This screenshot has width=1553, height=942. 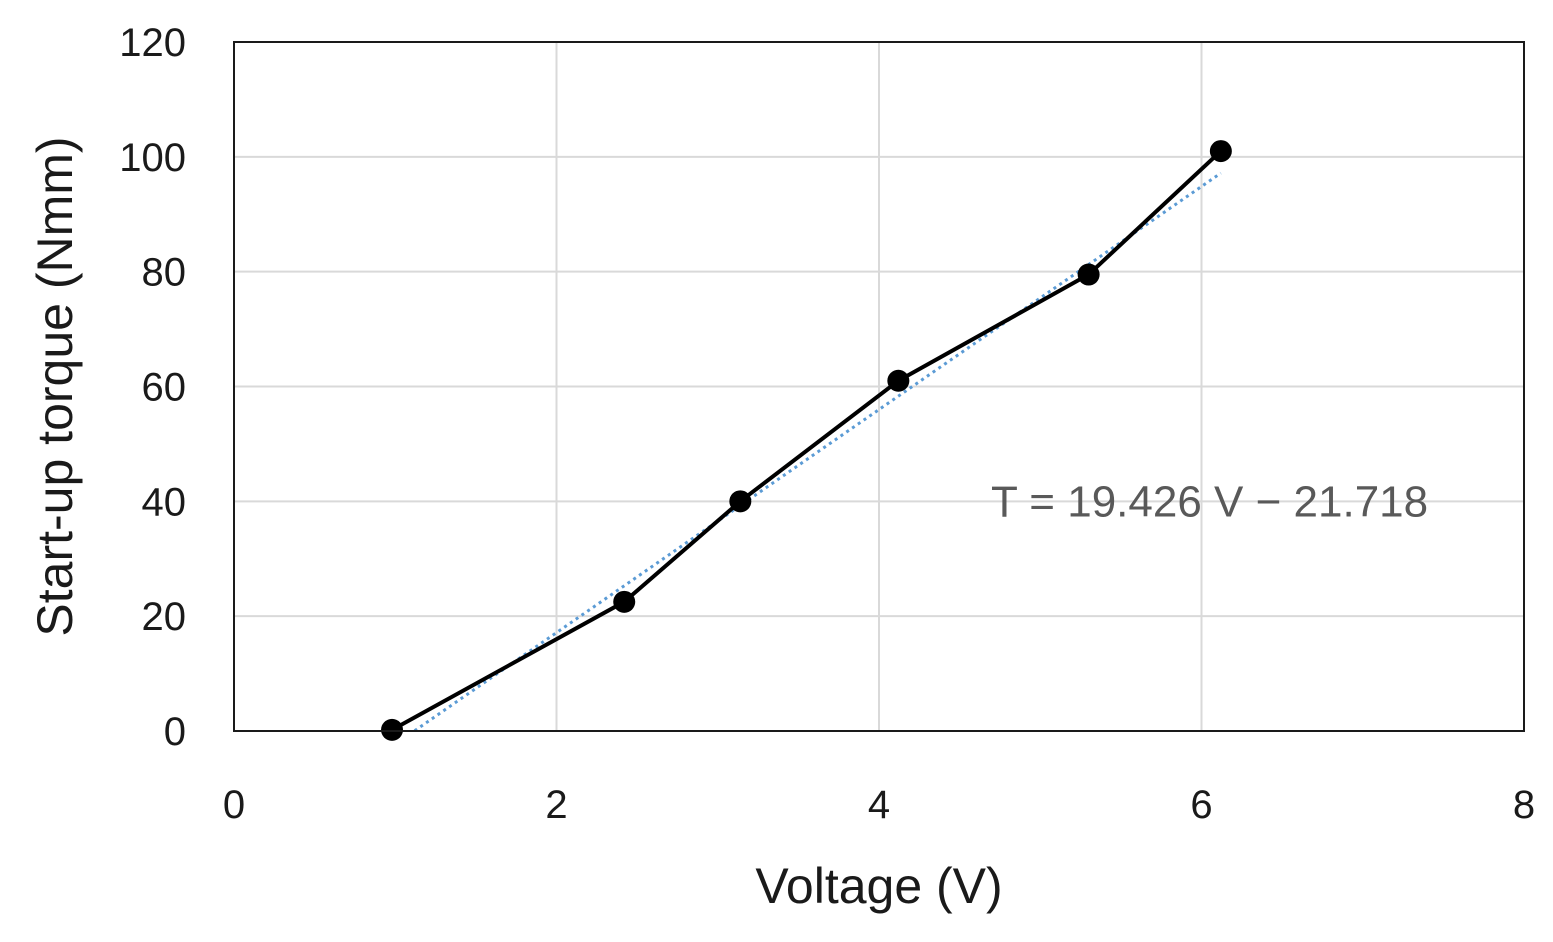 I want to click on trendline-equation: T = 19.426 V − 21.718, so click(x=1209, y=501).